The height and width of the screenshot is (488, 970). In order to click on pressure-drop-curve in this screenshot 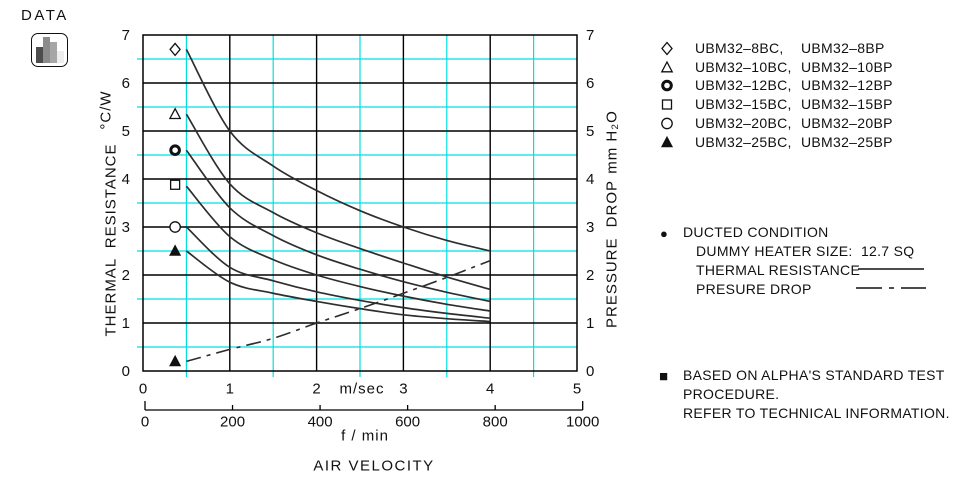, I will do `click(338, 311)`.